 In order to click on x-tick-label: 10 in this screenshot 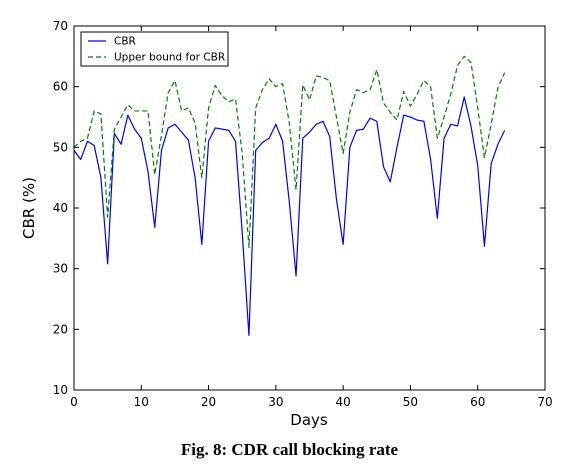, I will do `click(141, 402)`.